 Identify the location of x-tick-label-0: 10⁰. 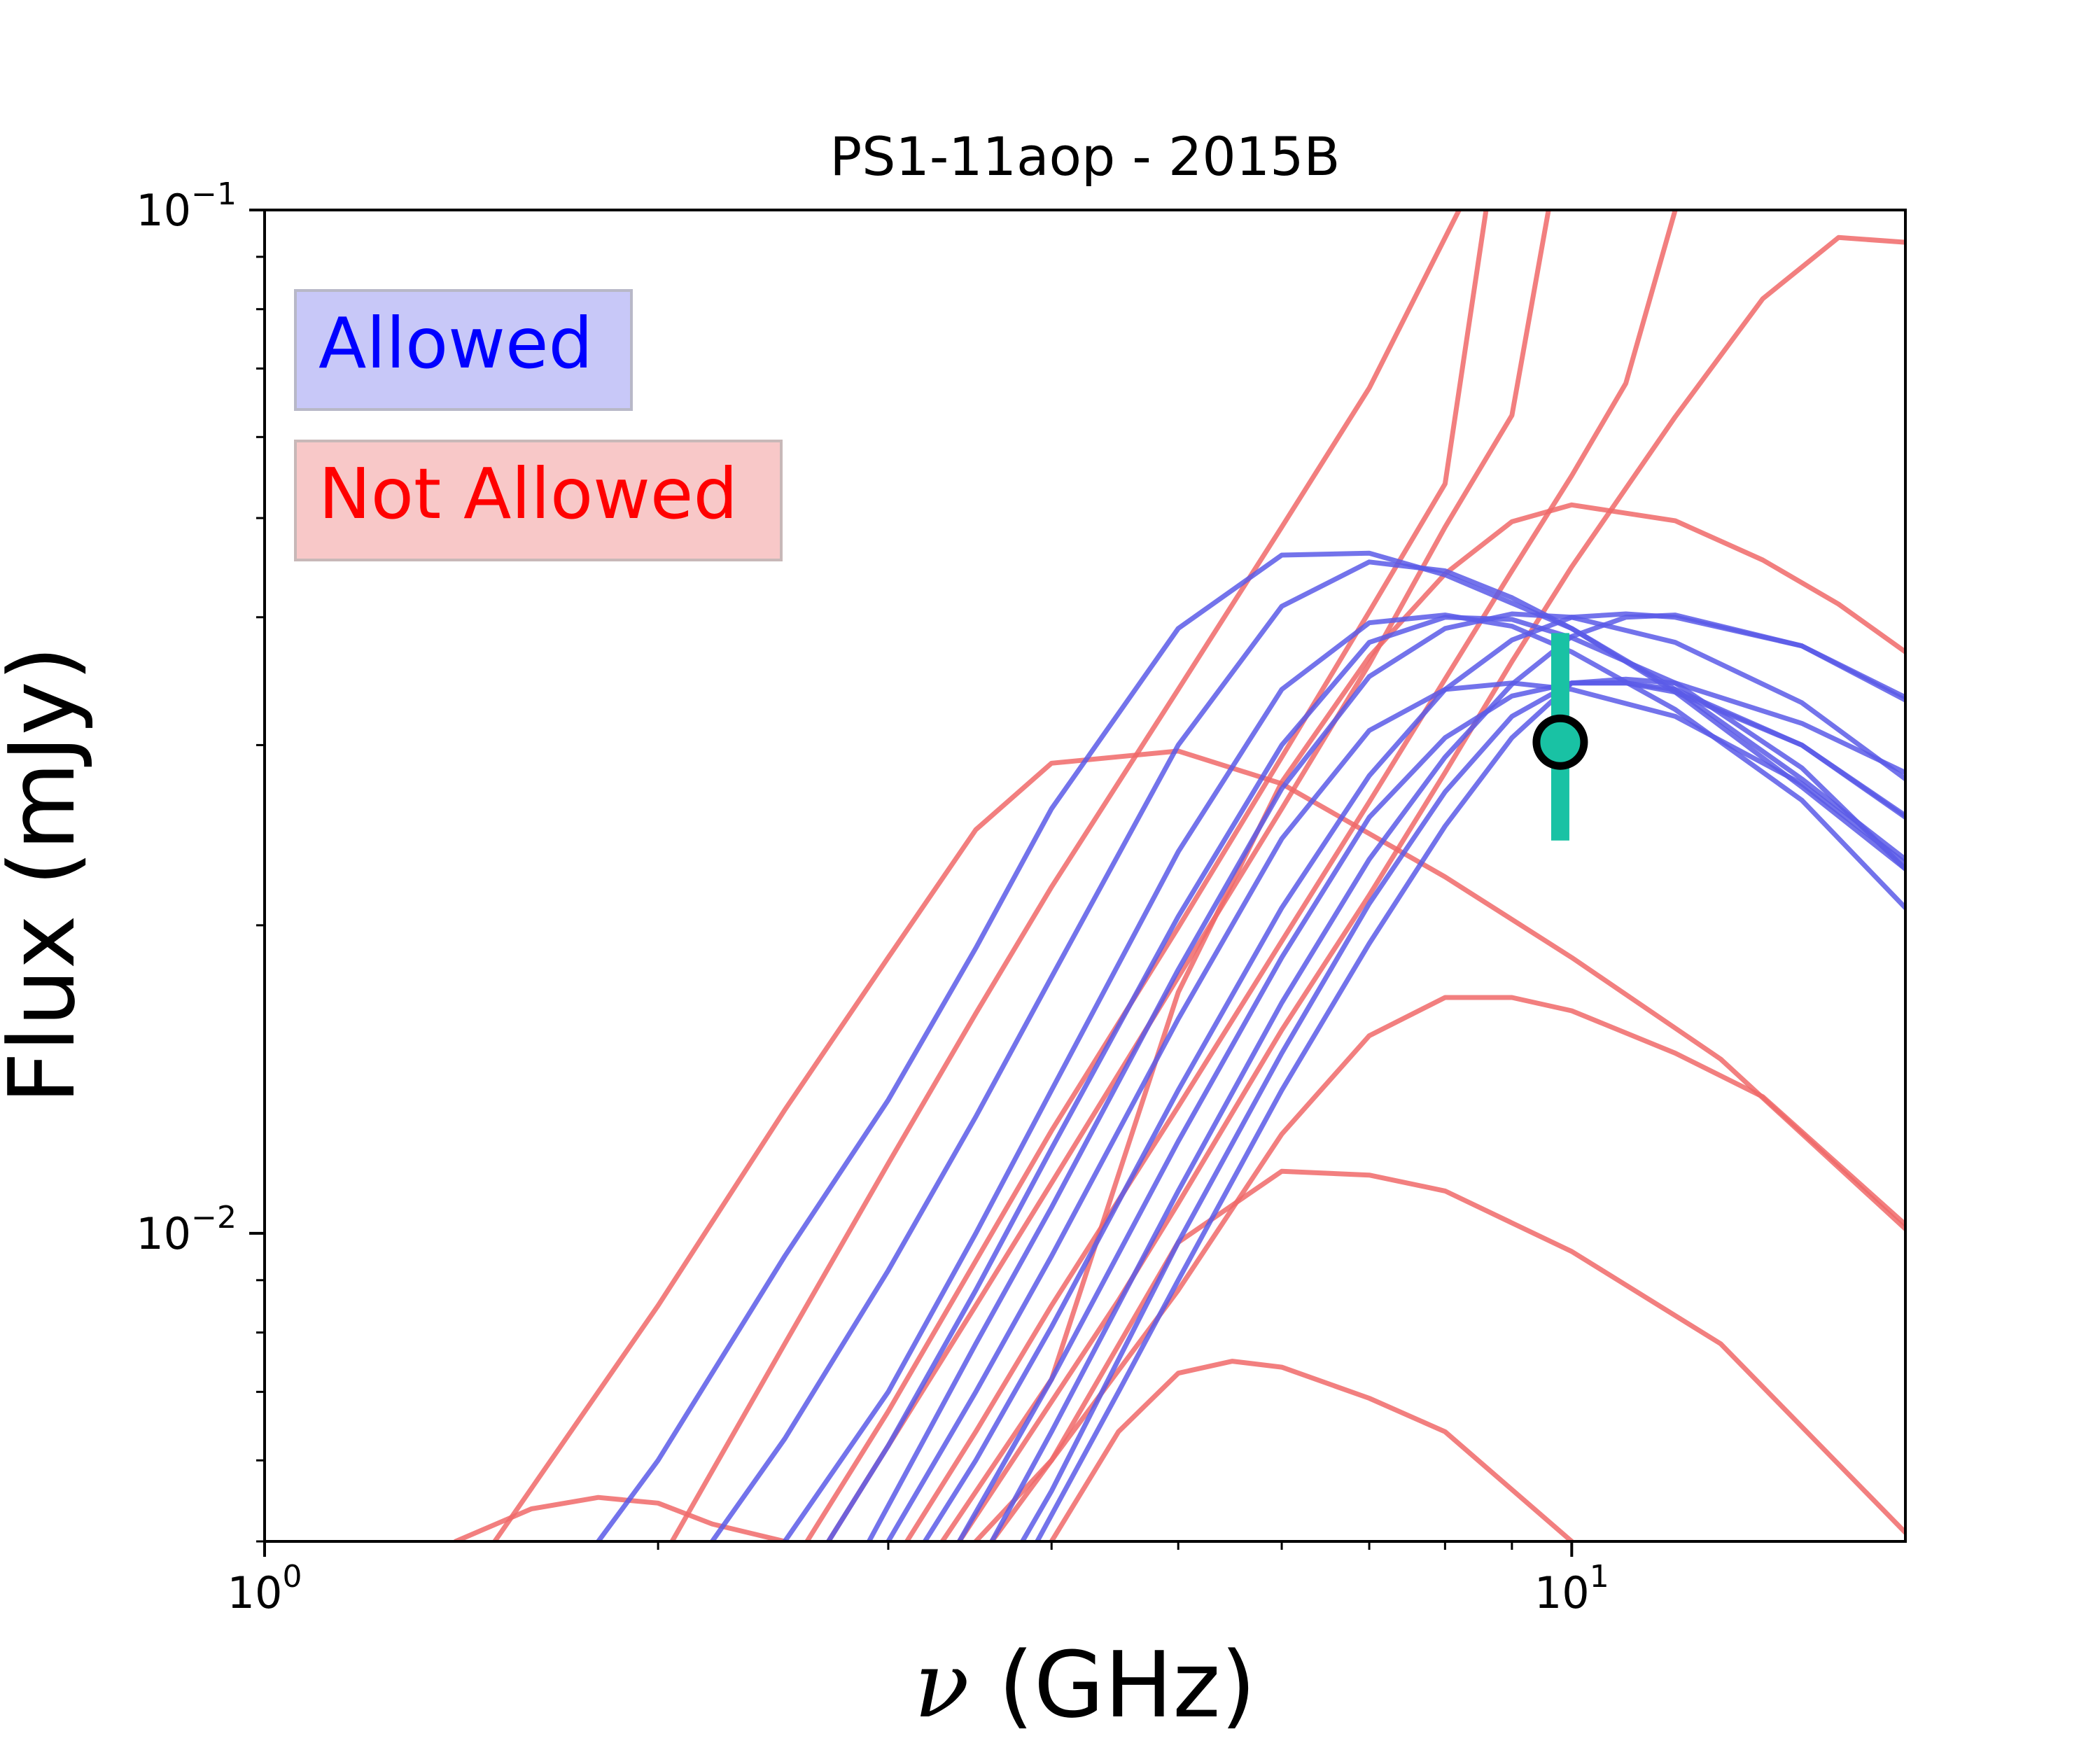
(264, 1588).